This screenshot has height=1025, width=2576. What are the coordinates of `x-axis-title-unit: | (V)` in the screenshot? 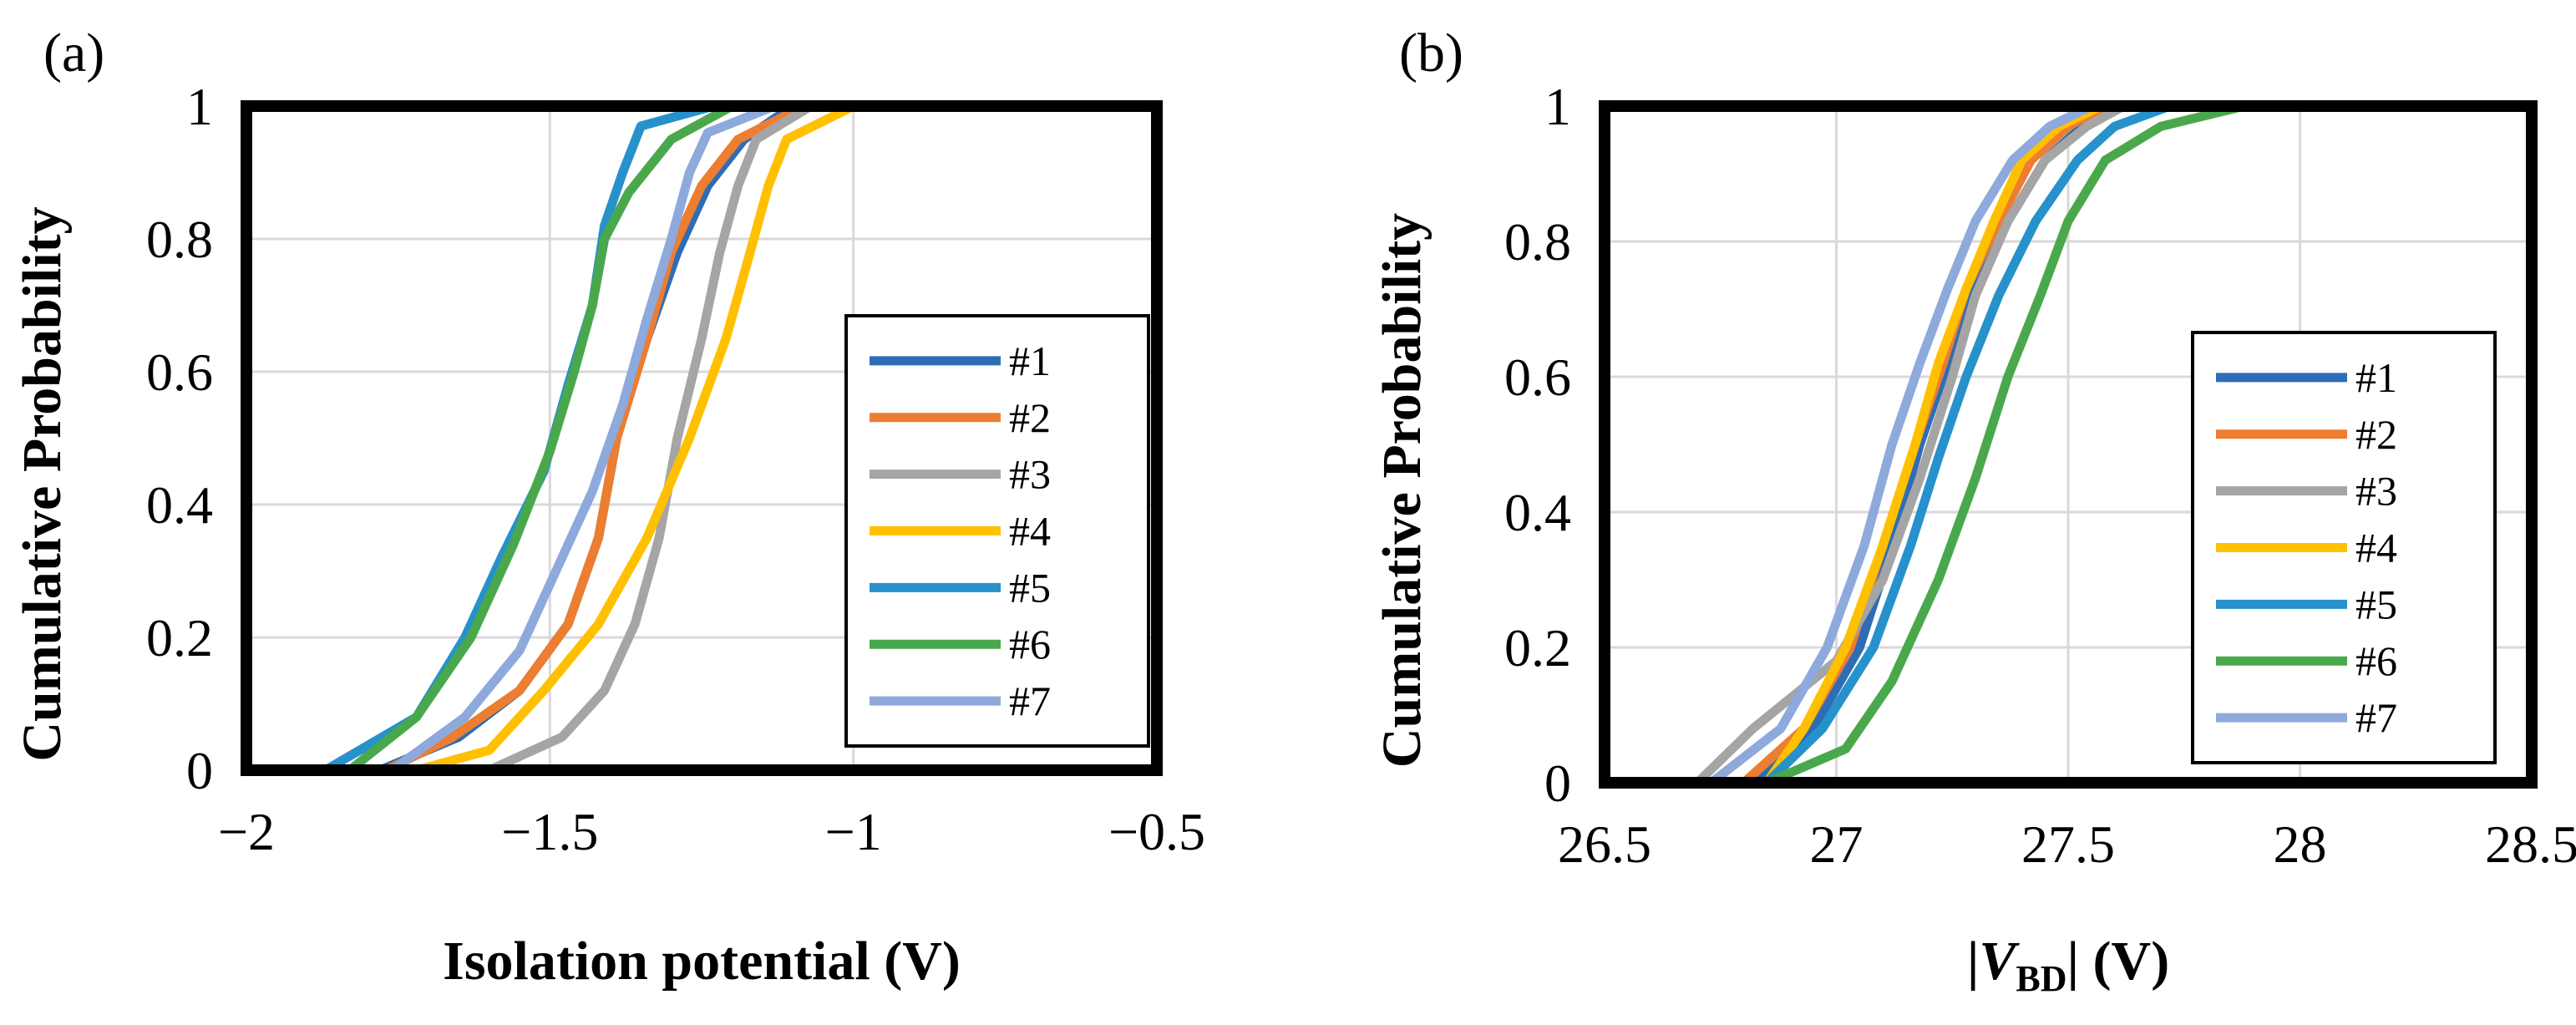 It's located at (2118, 961).